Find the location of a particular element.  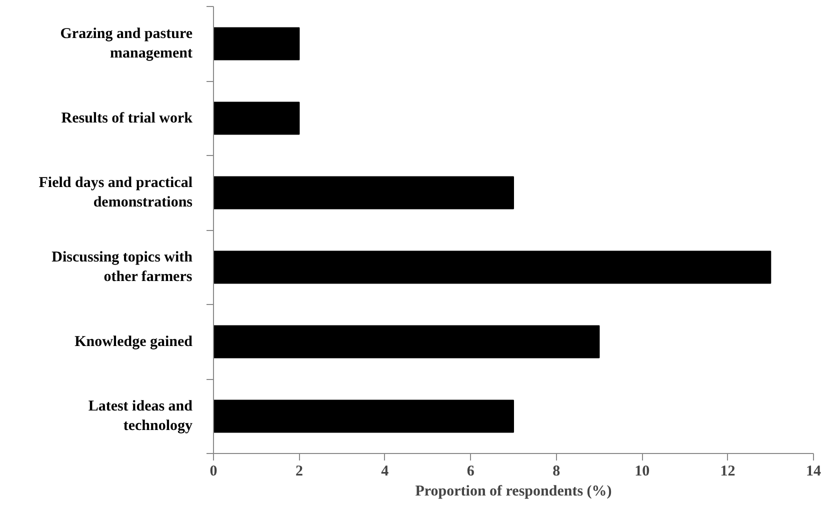

y-tick-label: Knowledge gained is located at coordinates (134, 342).